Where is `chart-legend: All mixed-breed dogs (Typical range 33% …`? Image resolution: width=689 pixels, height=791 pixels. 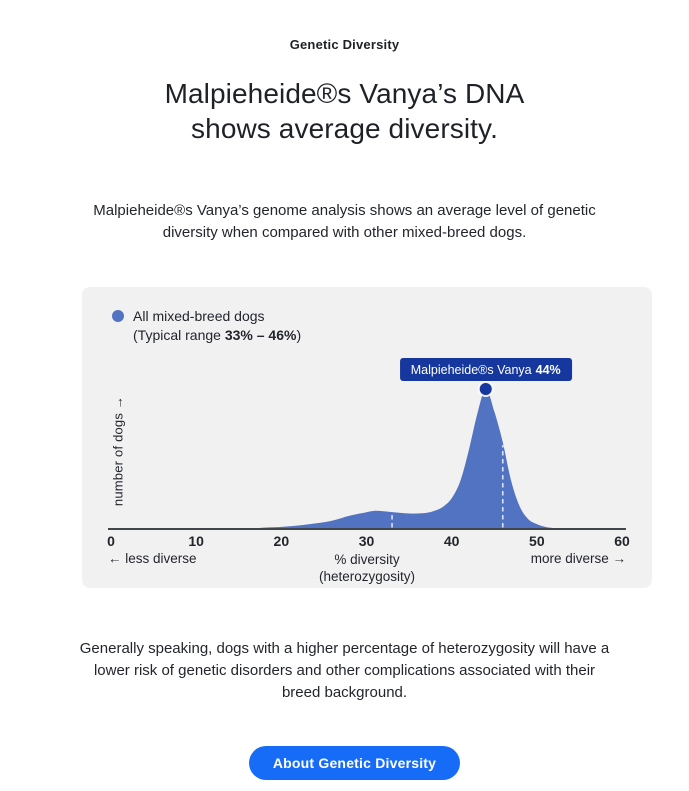
chart-legend: All mixed-breed dogs (Typical range 33% … is located at coordinates (206, 326).